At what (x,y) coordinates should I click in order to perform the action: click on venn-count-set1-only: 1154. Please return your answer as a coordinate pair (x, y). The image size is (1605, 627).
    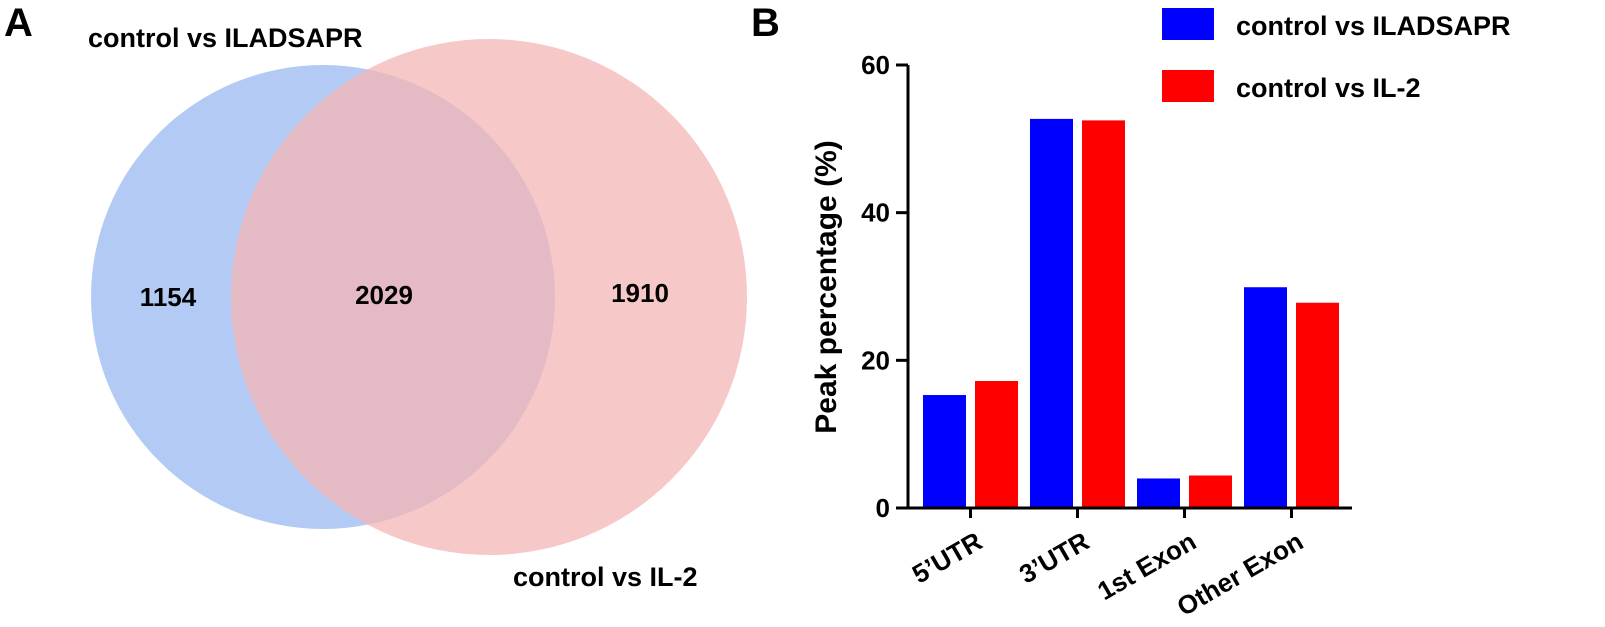
    Looking at the image, I should click on (168, 297).